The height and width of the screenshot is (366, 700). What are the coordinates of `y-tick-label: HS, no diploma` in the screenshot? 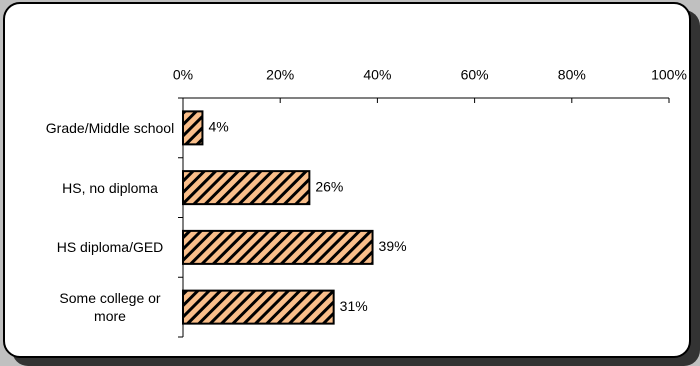 It's located at (110, 187).